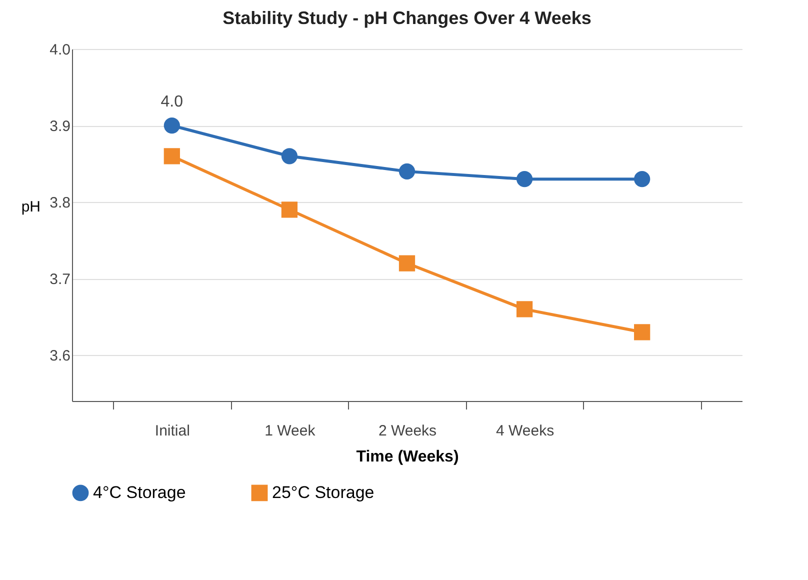 This screenshot has width=808, height=580. I want to click on y-tick-label: 4.0, so click(60, 50).